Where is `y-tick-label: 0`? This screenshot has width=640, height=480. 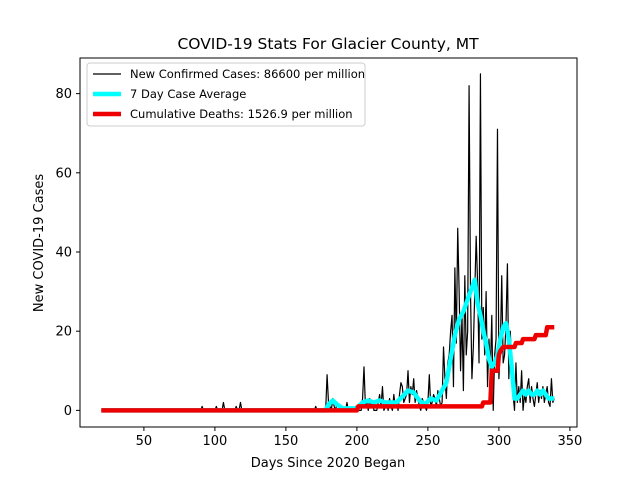 y-tick-label: 0 is located at coordinates (68, 411).